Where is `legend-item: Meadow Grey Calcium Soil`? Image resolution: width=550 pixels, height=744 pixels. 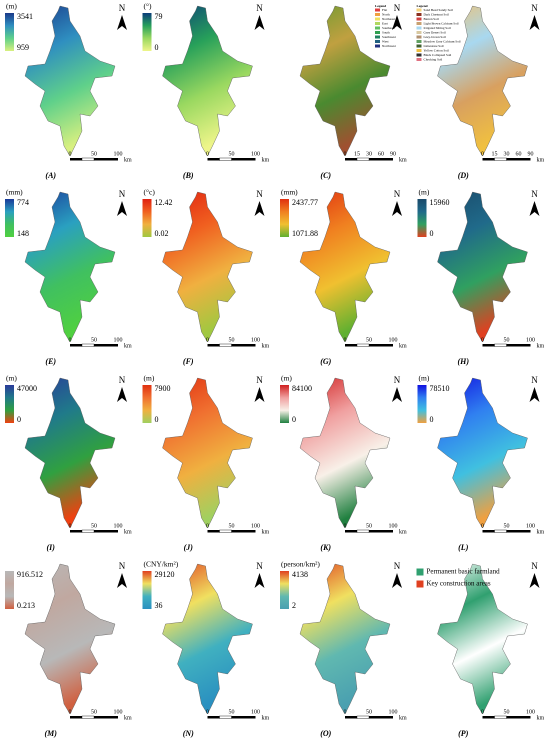
legend-item: Meadow Grey Calcium Soil is located at coordinates (442, 41).